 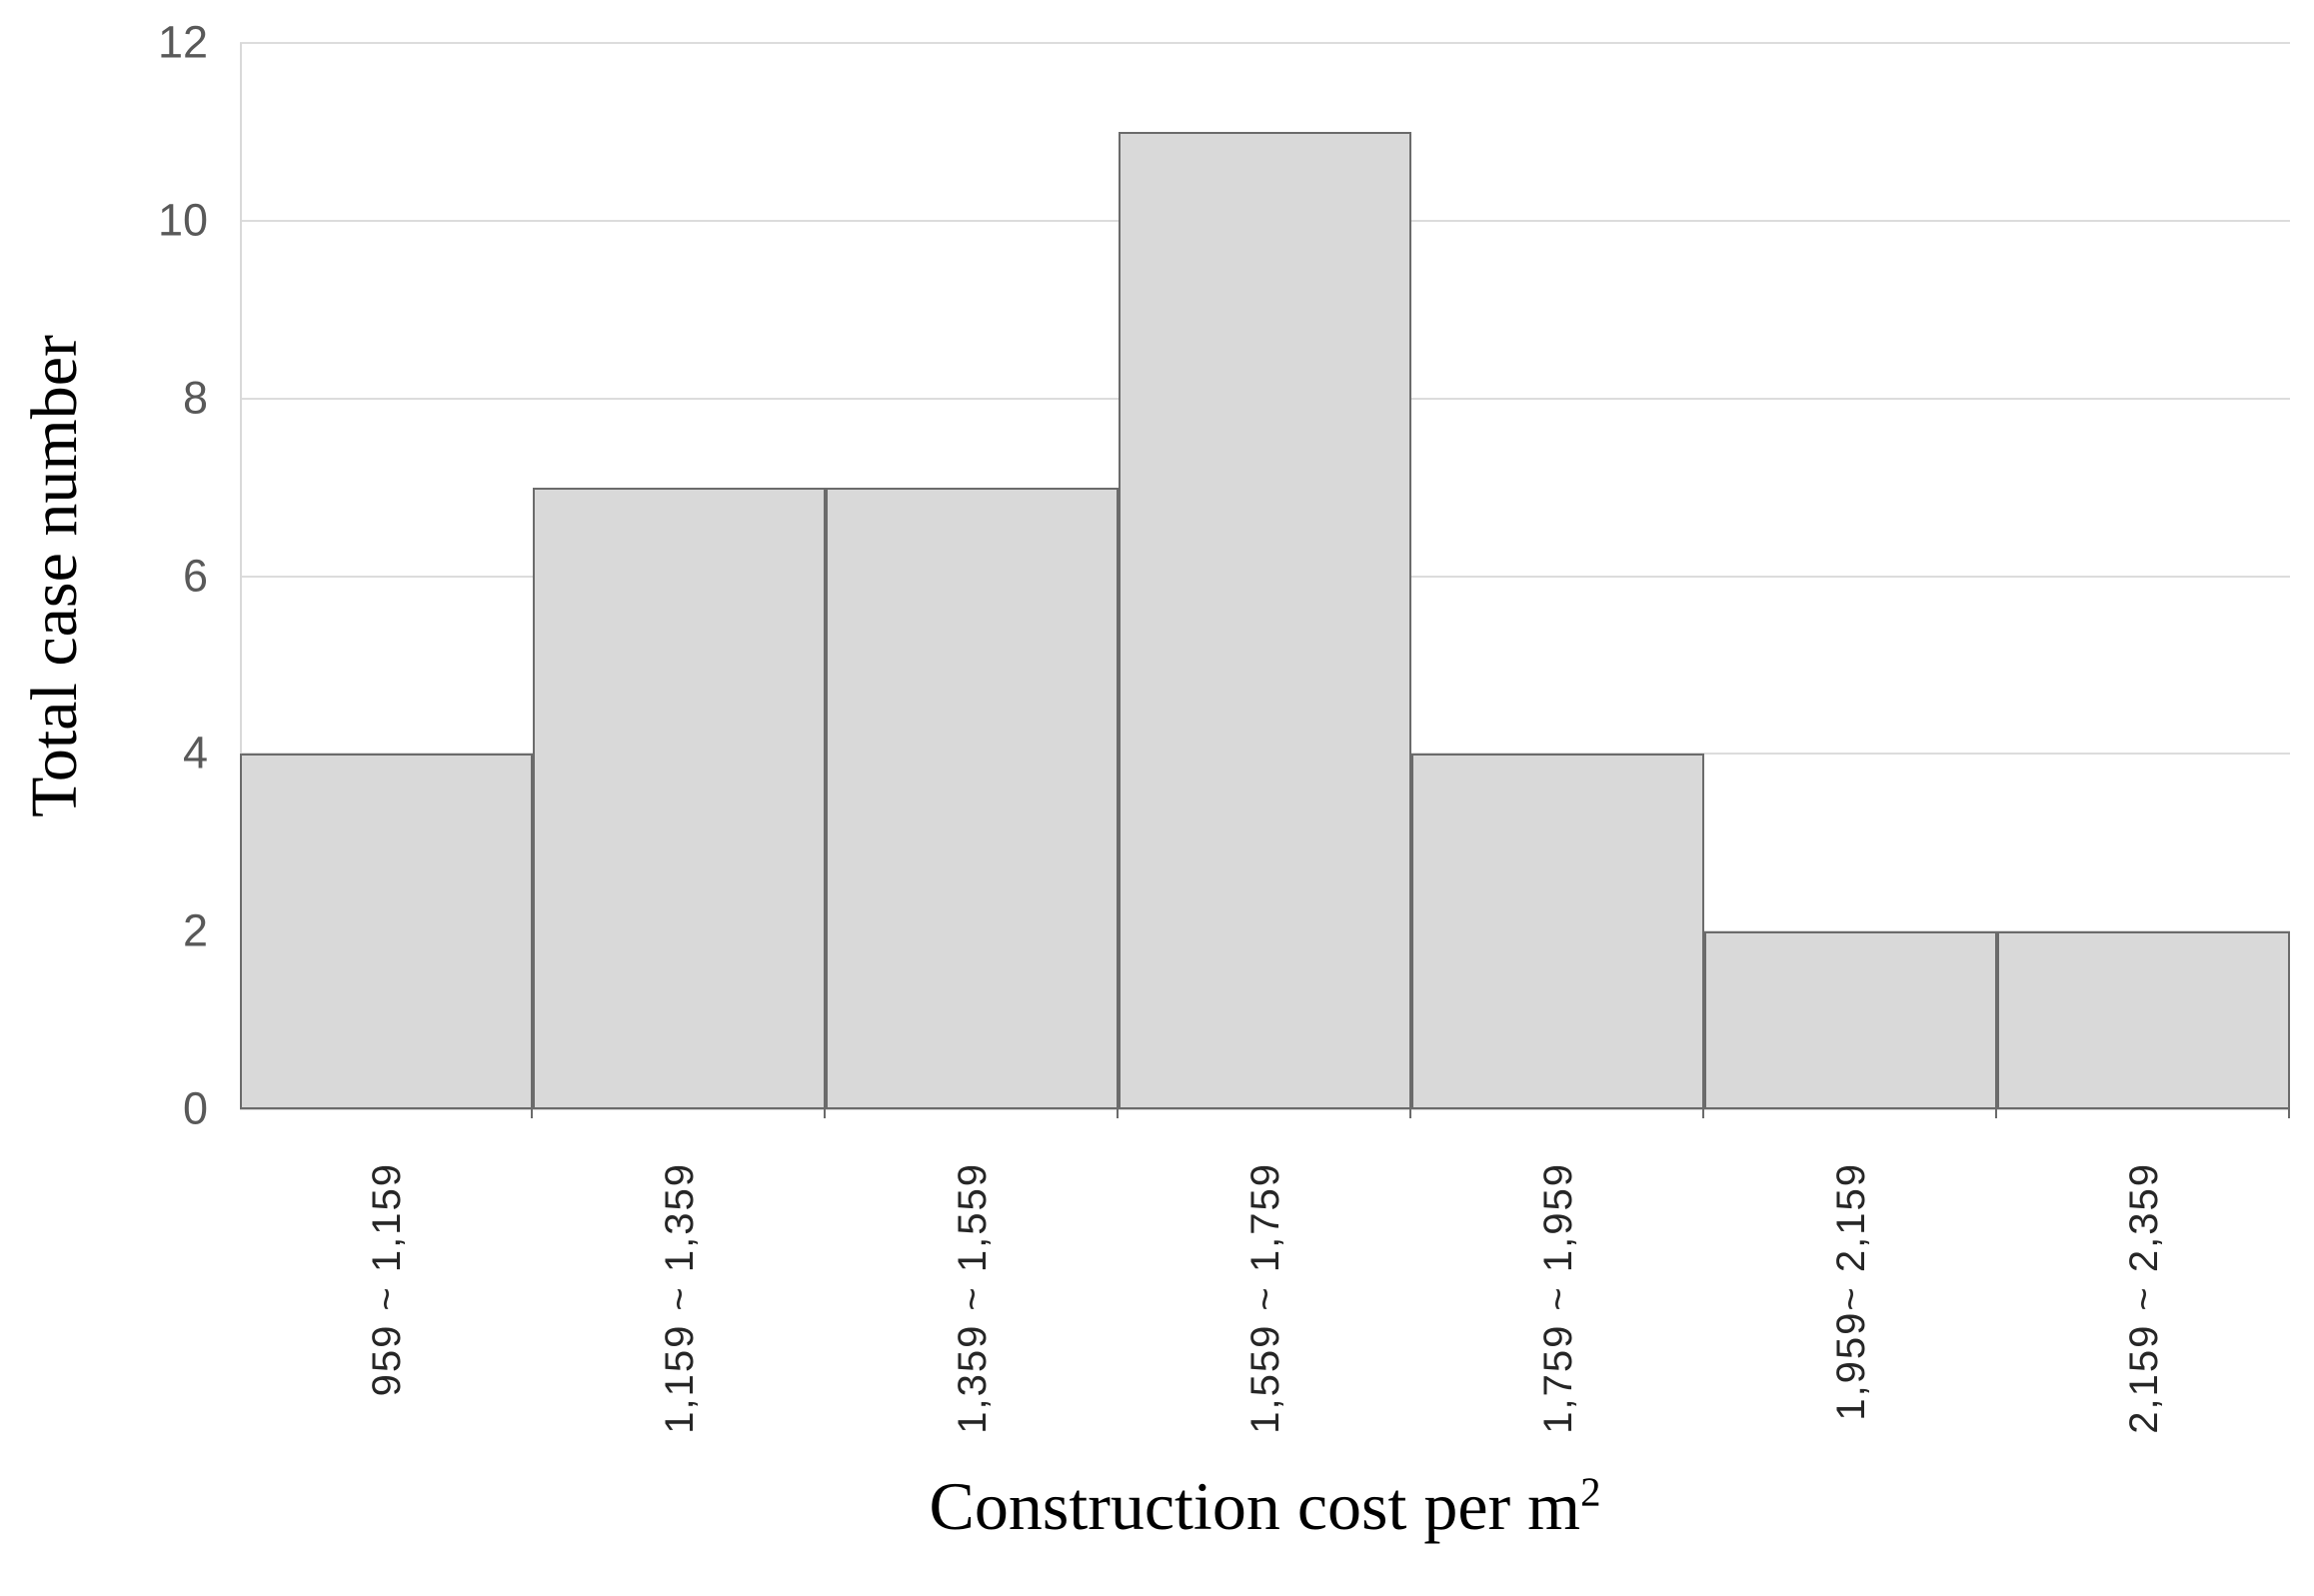 What do you see at coordinates (195, 930) in the screenshot?
I see `y-tick-label: 2` at bounding box center [195, 930].